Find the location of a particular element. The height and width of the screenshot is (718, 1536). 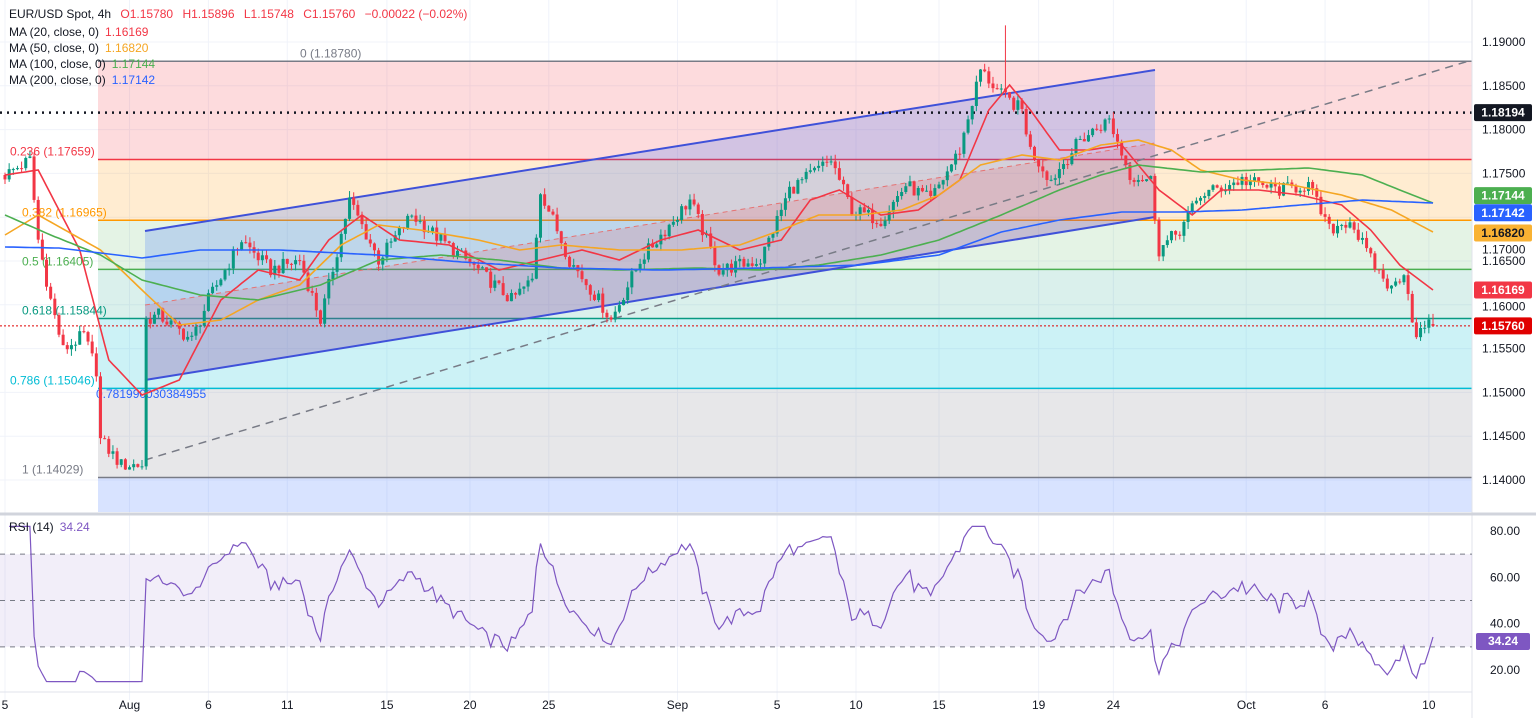

ma100-label: MA (100, close, 0) is located at coordinates (57, 64).